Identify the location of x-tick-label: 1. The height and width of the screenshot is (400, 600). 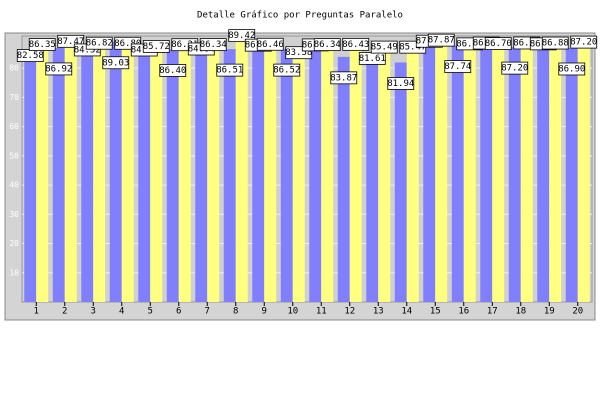
(36, 312).